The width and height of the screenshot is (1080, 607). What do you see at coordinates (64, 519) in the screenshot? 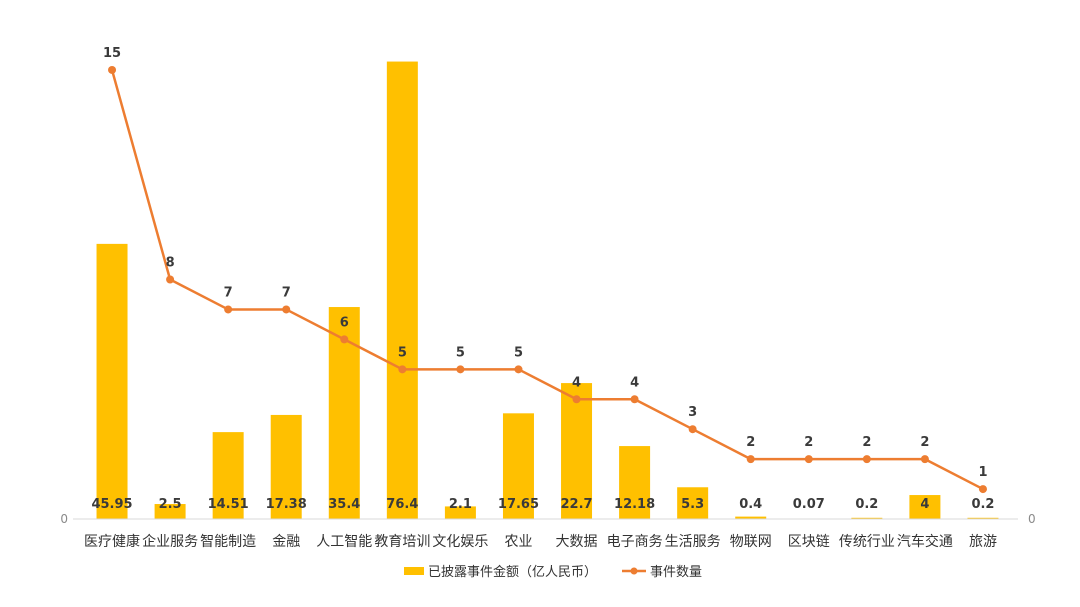
I see `left-axis-zero-label: 0` at bounding box center [64, 519].